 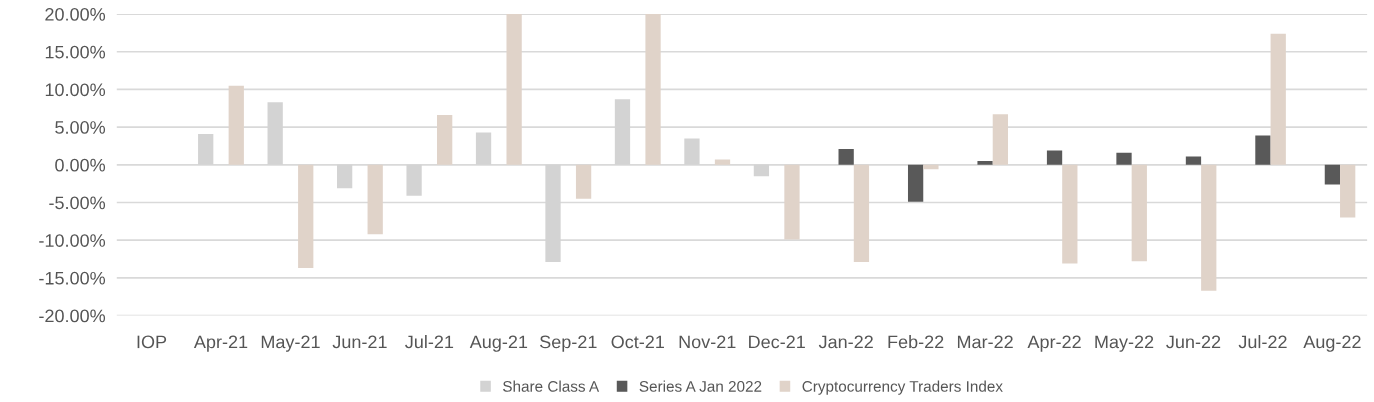 What do you see at coordinates (498, 343) in the screenshot?
I see `x-tick-label: Aug-21` at bounding box center [498, 343].